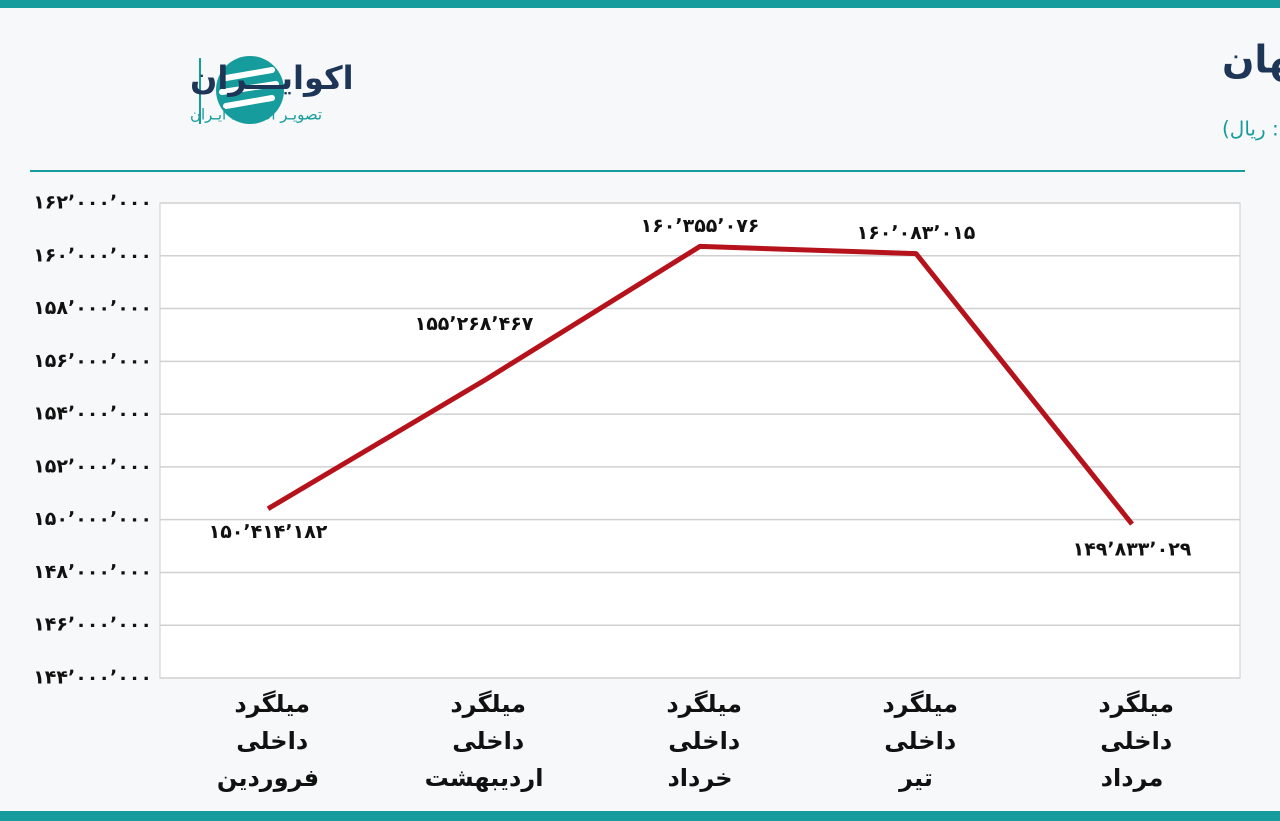 The height and width of the screenshot is (821, 1280). I want to click on chart-subtitle: (واحد: ریال), so click(1251, 129).